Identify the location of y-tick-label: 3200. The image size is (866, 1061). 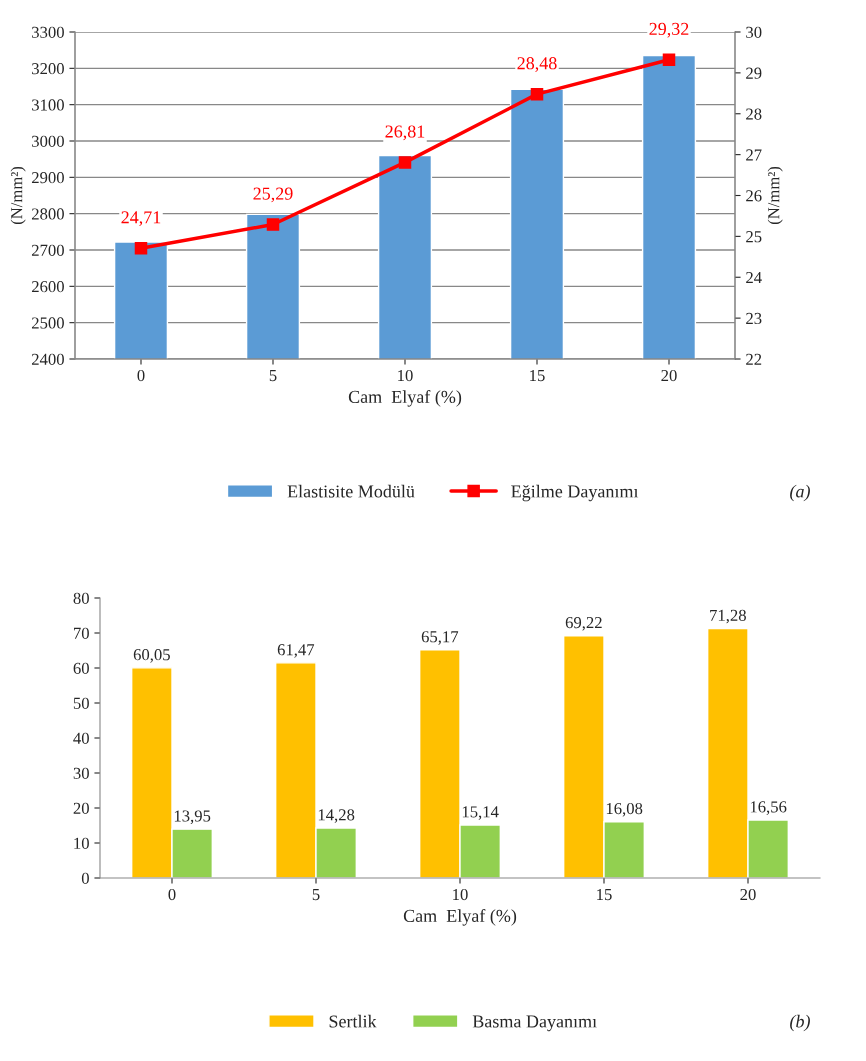
(48, 69).